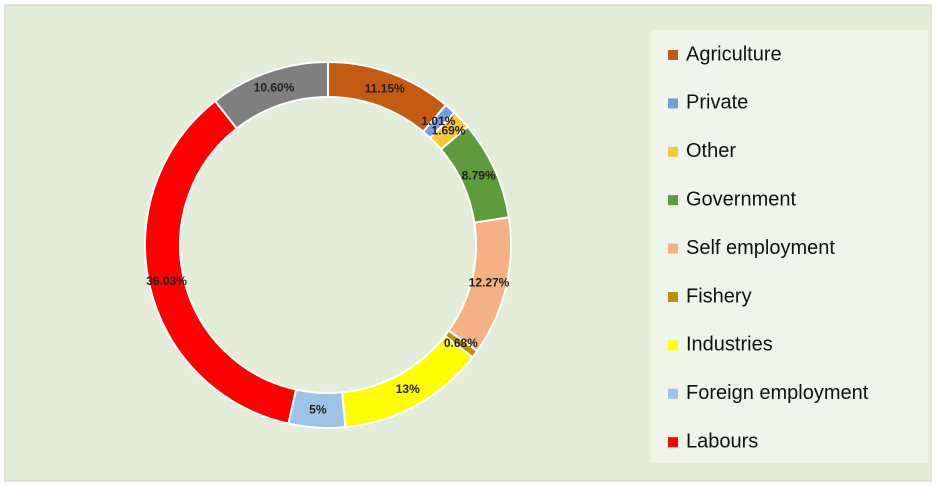 The width and height of the screenshot is (936, 486). Describe the element at coordinates (489, 282) in the screenshot. I see `data-label: 12.27%` at that location.